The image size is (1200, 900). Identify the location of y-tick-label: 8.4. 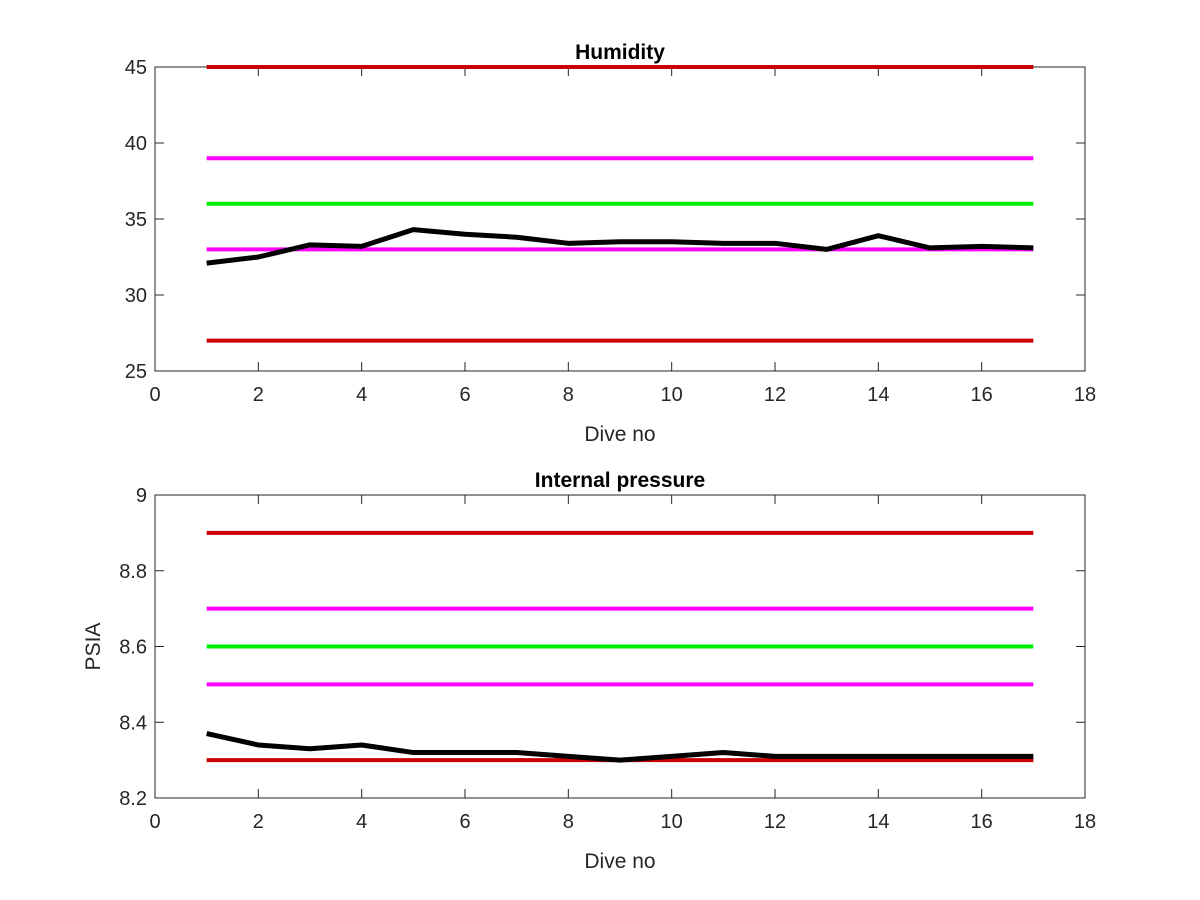
(133, 723).